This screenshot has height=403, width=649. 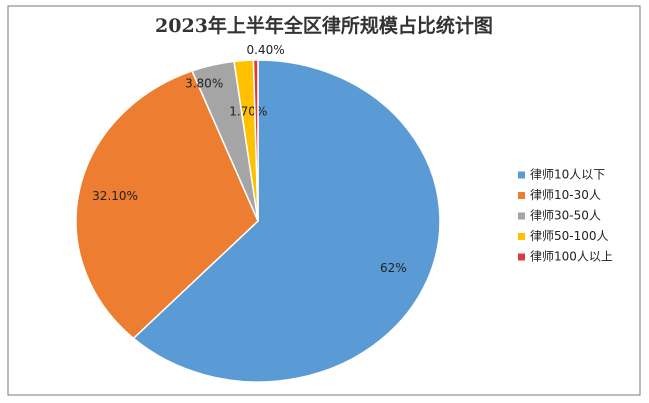 What do you see at coordinates (266, 50) in the screenshot?
I see `data-label: 0.40%` at bounding box center [266, 50].